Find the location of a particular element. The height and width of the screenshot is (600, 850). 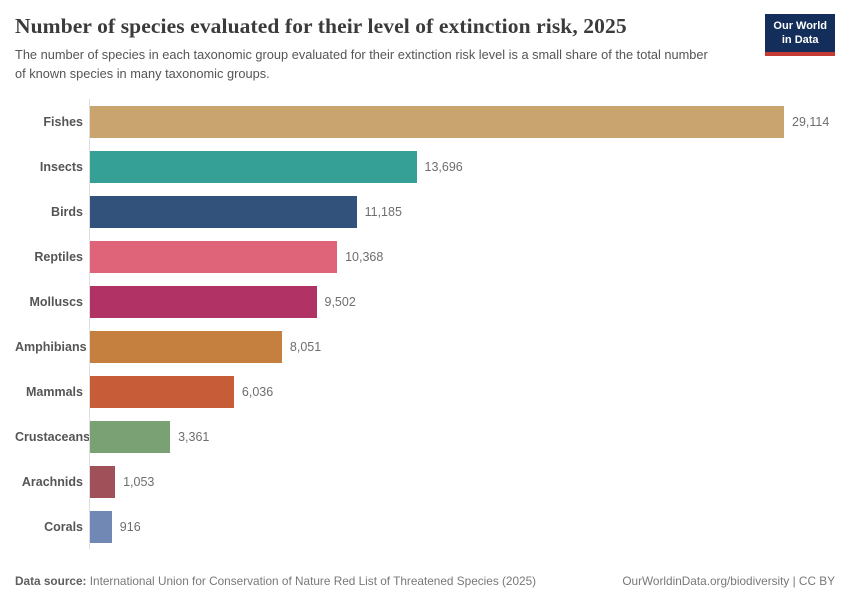

category-label: Birds is located at coordinates (67, 211).